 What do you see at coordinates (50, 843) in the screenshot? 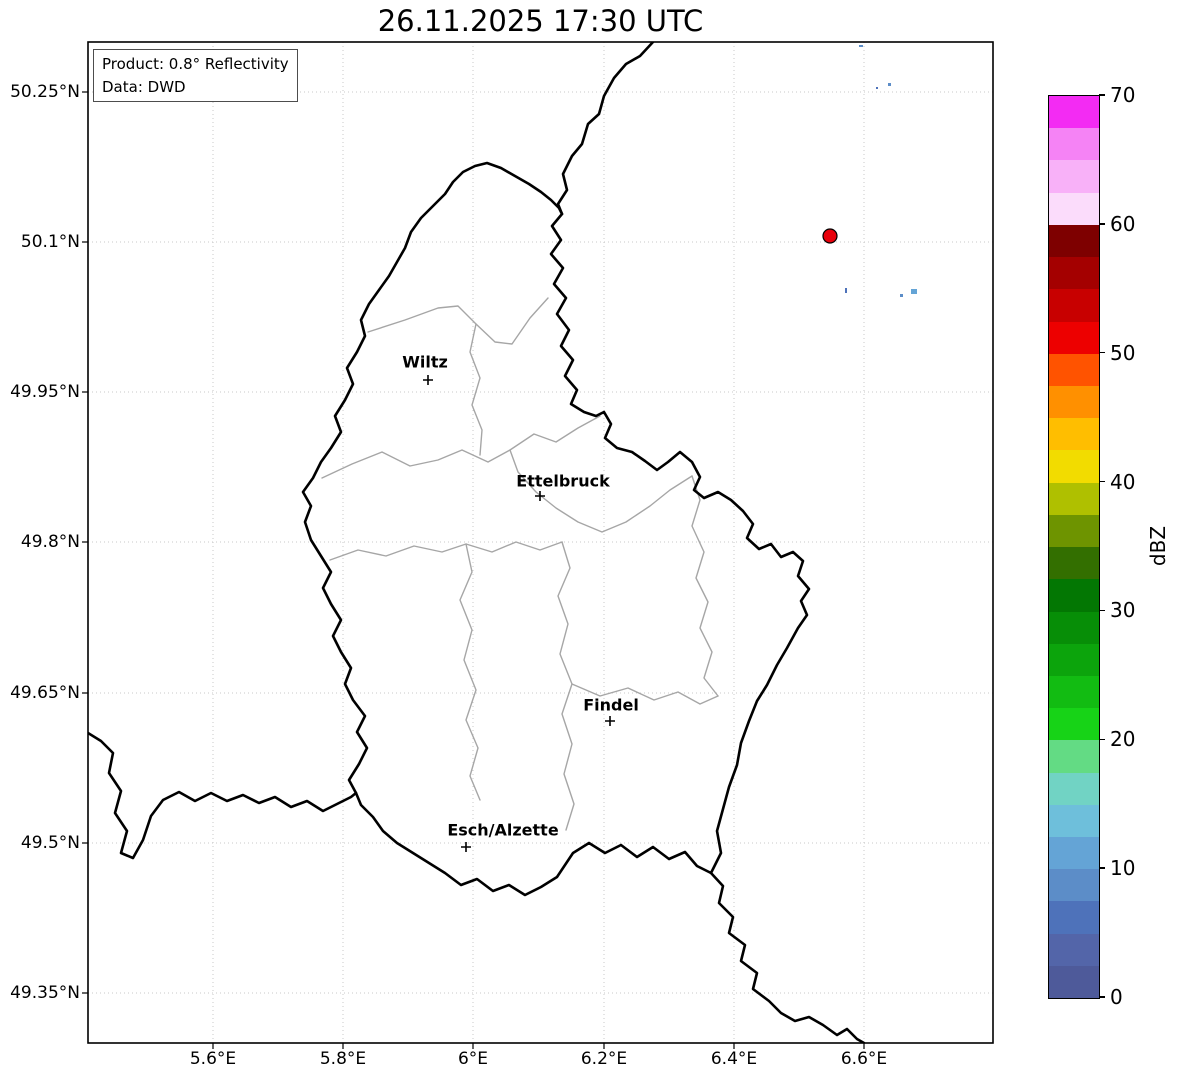
I see `lat-tick-label: 49.5°N` at bounding box center [50, 843].